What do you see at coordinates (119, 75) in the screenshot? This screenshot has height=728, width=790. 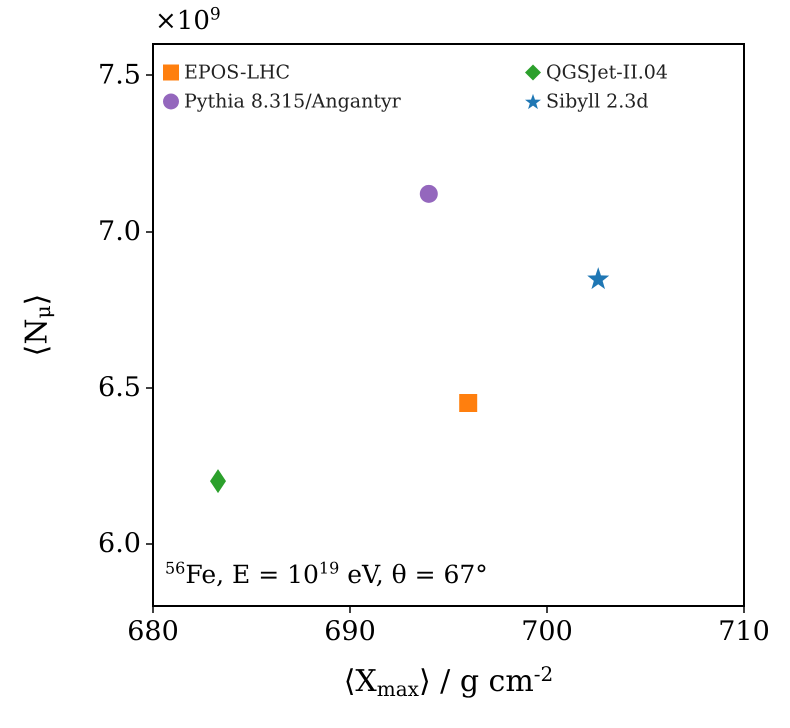 I see `y-tick-label: 7.5` at bounding box center [119, 75].